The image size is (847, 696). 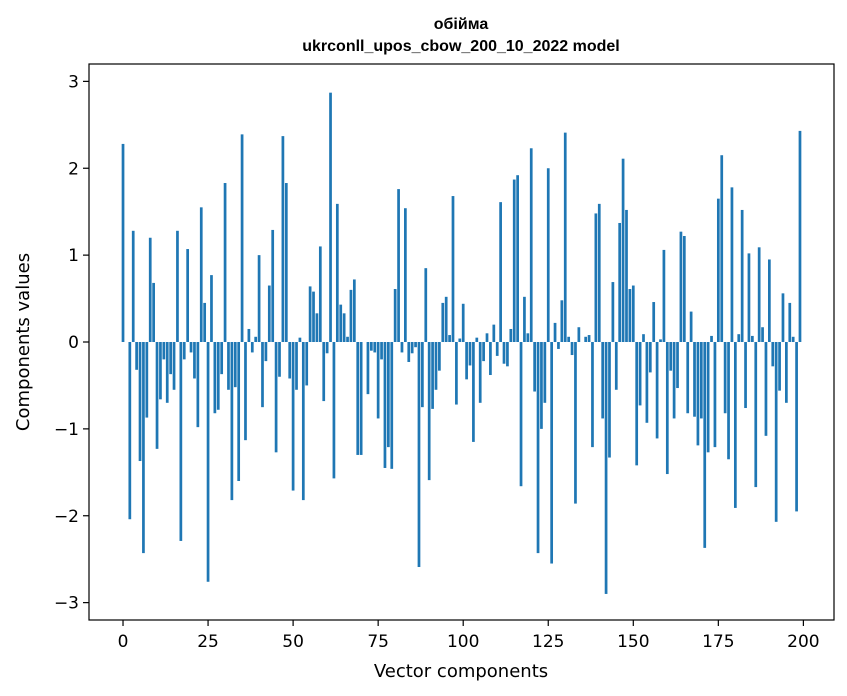 What do you see at coordinates (803, 642) in the screenshot?
I see `x-tick-label: 200` at bounding box center [803, 642].